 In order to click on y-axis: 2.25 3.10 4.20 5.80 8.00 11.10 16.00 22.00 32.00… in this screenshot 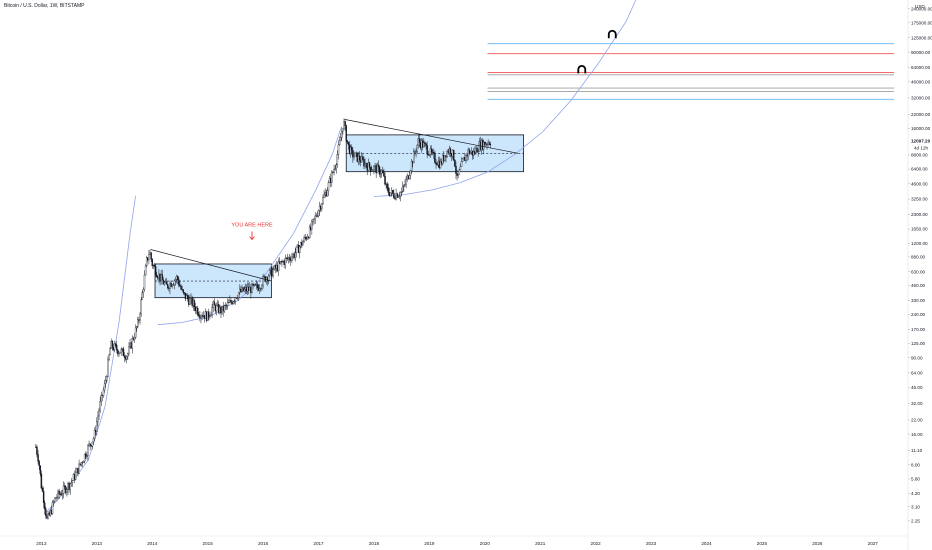, I will do `click(919, 275)`.